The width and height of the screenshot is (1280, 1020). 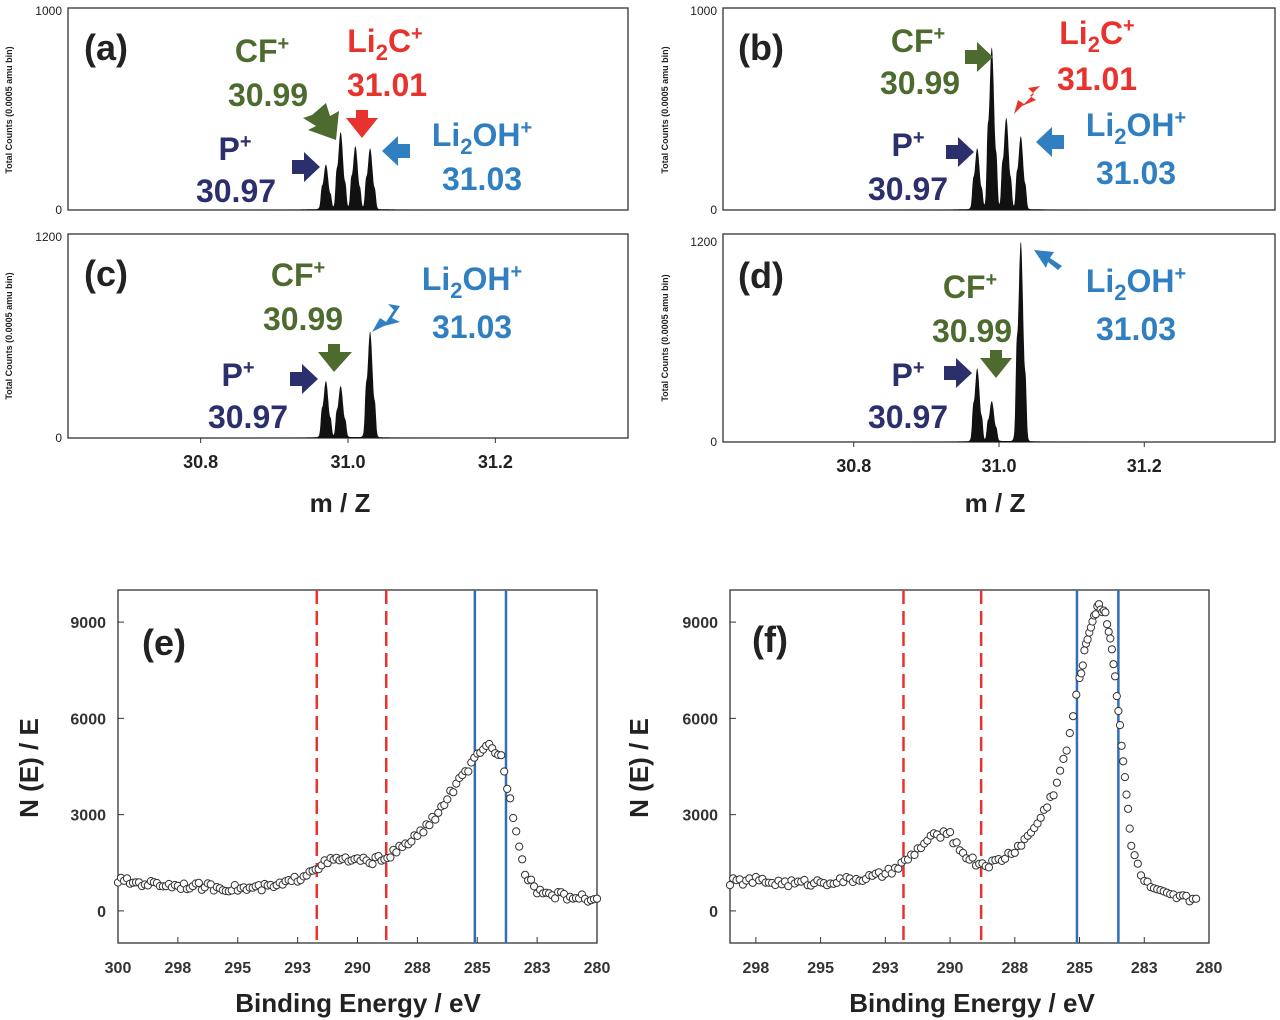 I want to click on panel-a-li2c-arrow, so click(x=362, y=124).